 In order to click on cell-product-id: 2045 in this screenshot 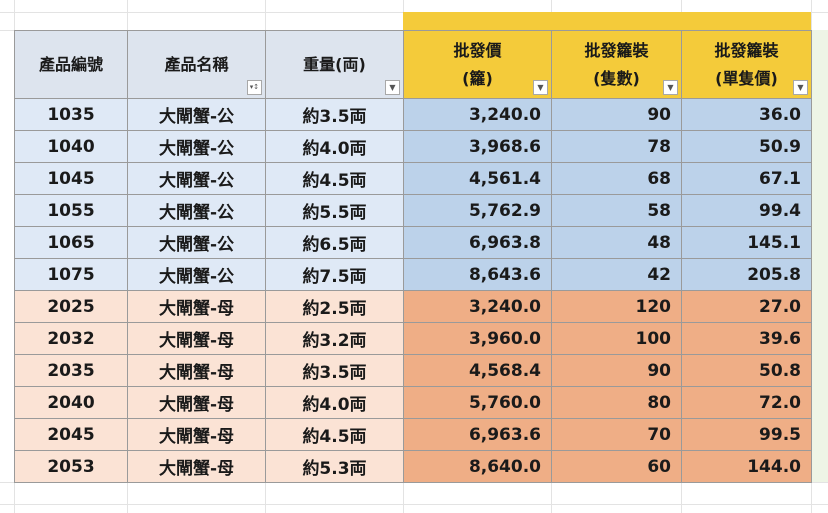, I will do `click(71, 434)`.